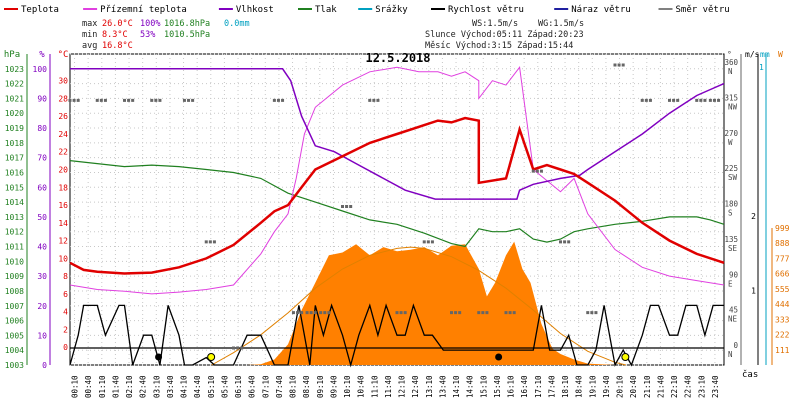  Describe the element at coordinates (396, 335) in the screenshot. I see `wind-speed-line` at that location.